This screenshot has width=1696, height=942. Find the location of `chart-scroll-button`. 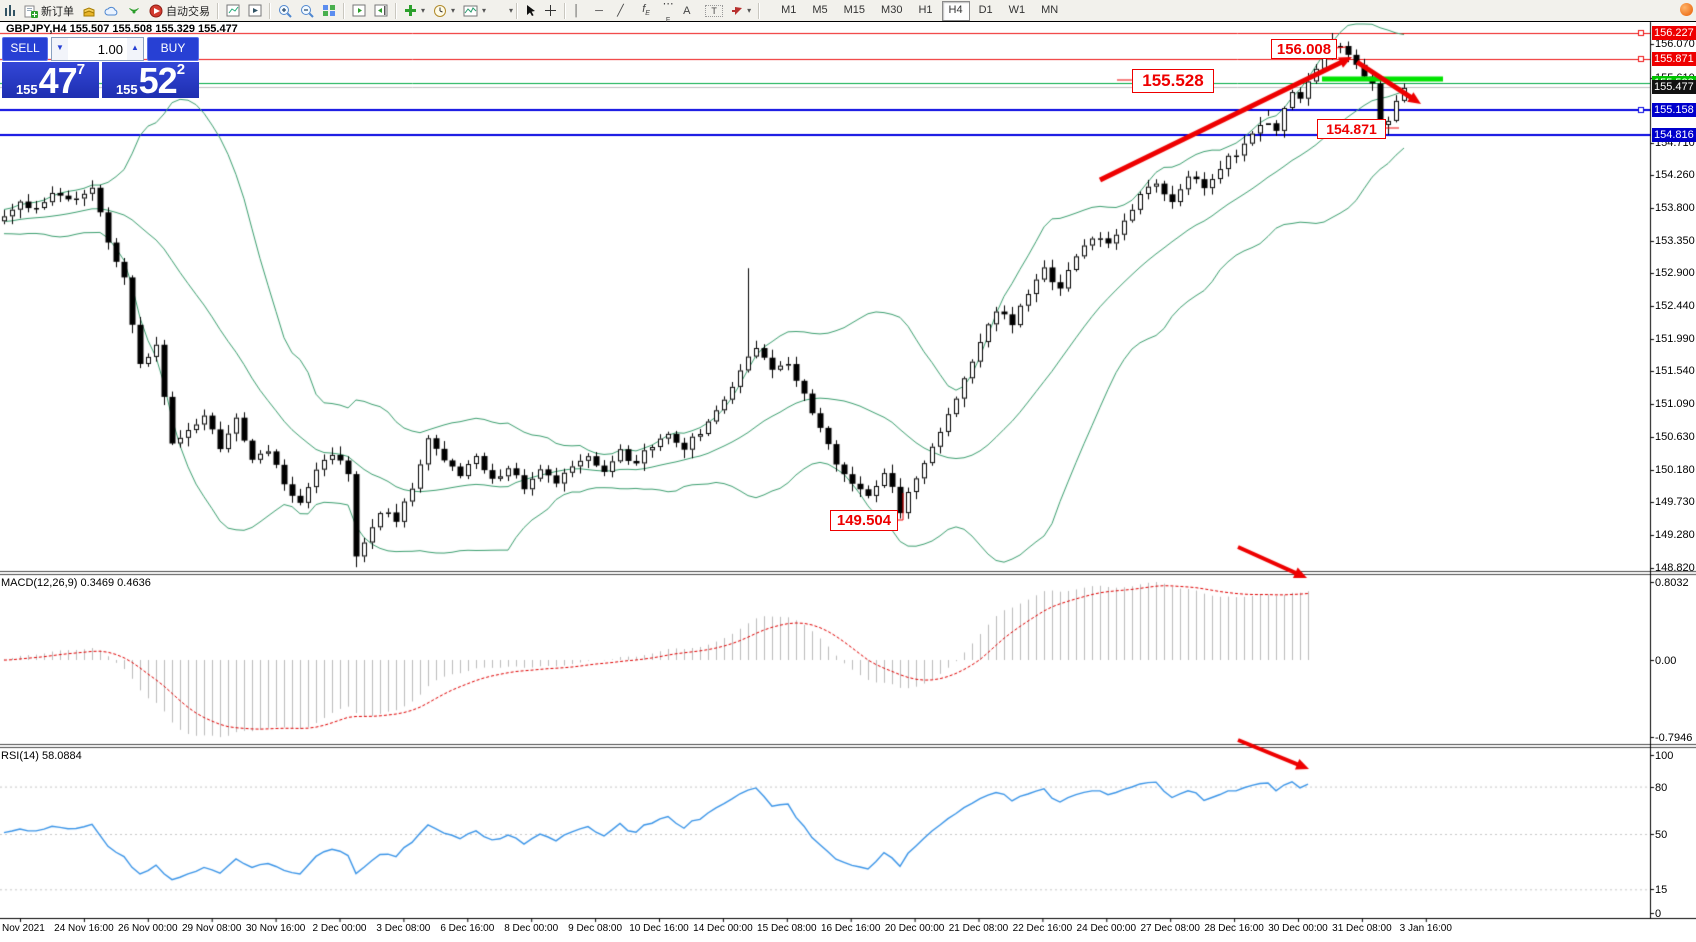

chart-scroll-button is located at coordinates (255, 10).